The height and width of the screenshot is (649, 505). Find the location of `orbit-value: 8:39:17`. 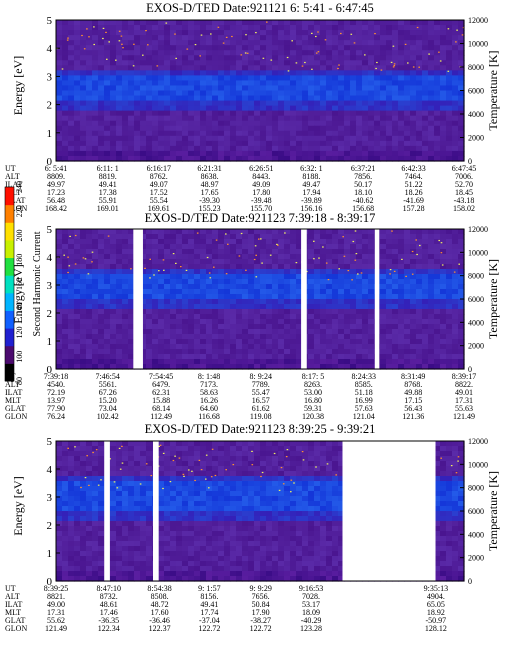

orbit-value: 8:39:17 is located at coordinates (464, 376).